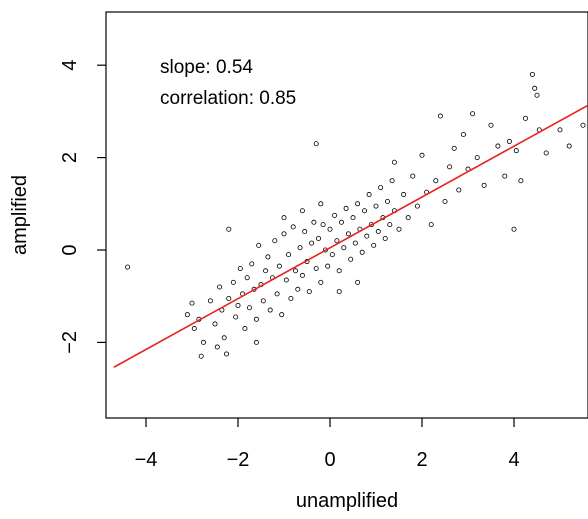  Describe the element at coordinates (513, 460) in the screenshot. I see `x-tick-label: 4` at that location.